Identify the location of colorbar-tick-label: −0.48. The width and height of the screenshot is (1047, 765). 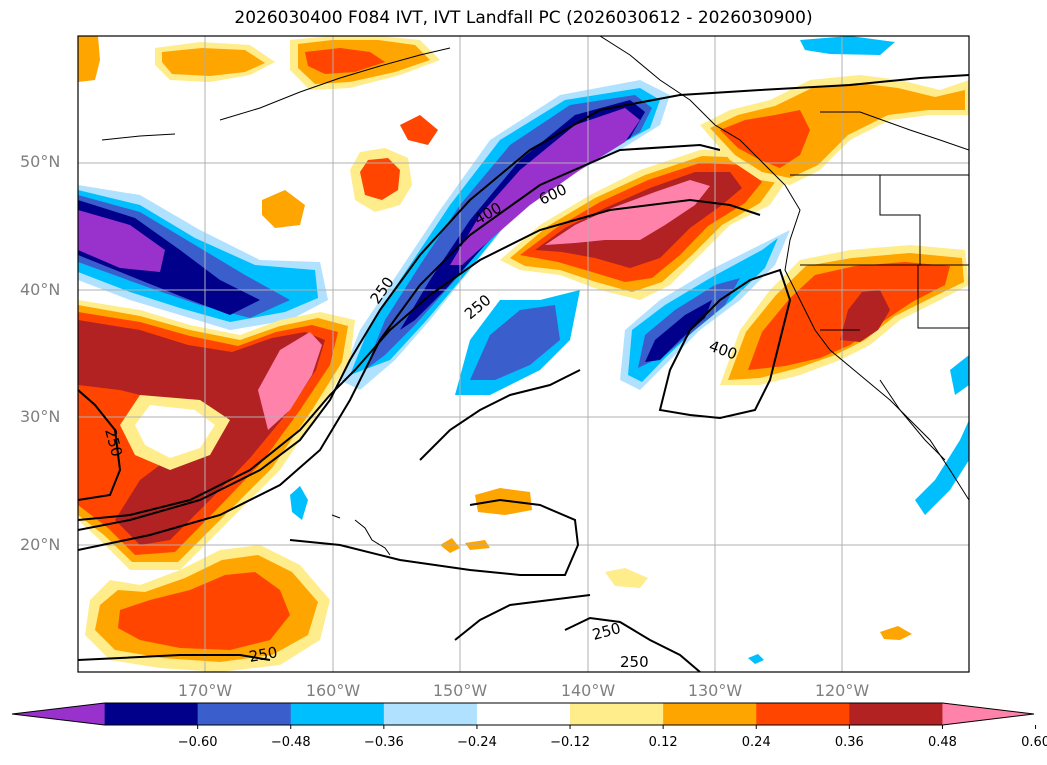
(290, 742).